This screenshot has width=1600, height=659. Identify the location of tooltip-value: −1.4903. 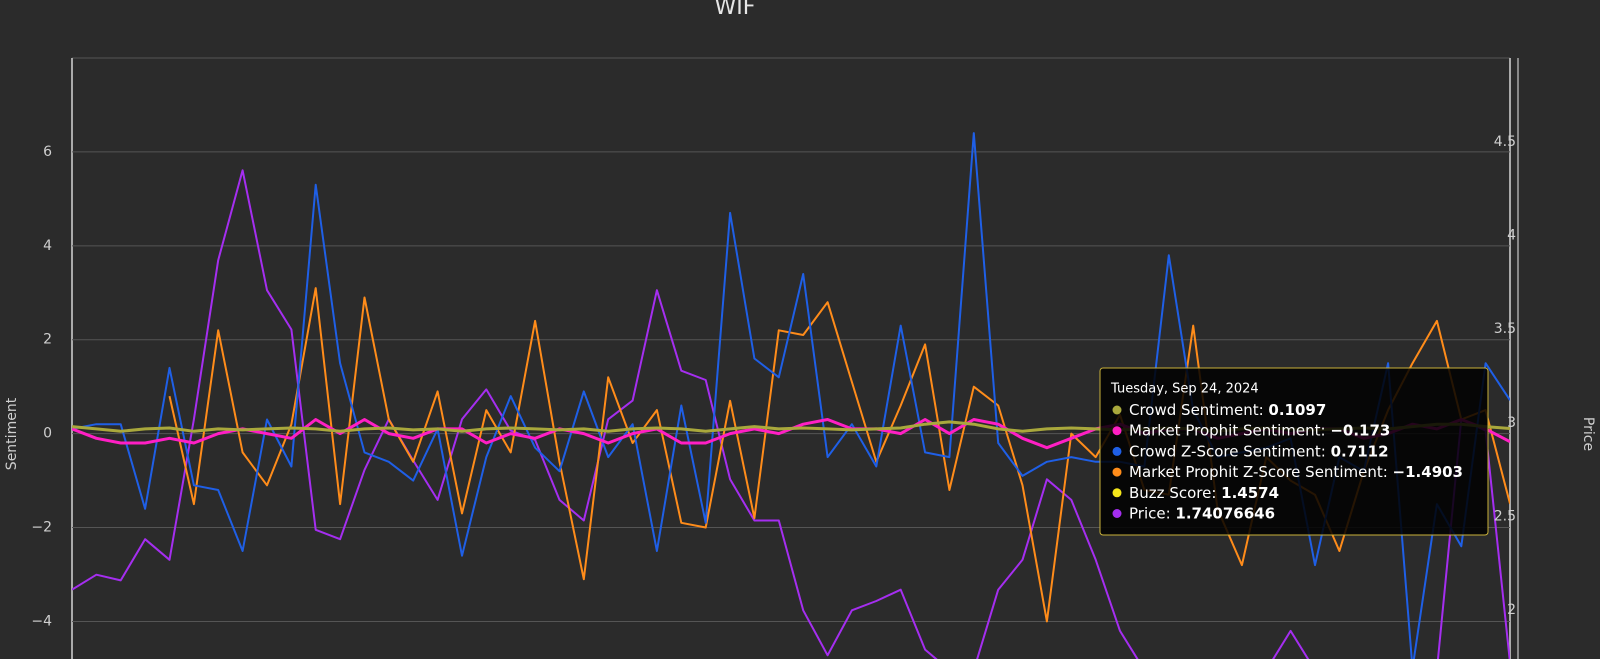
(1428, 472).